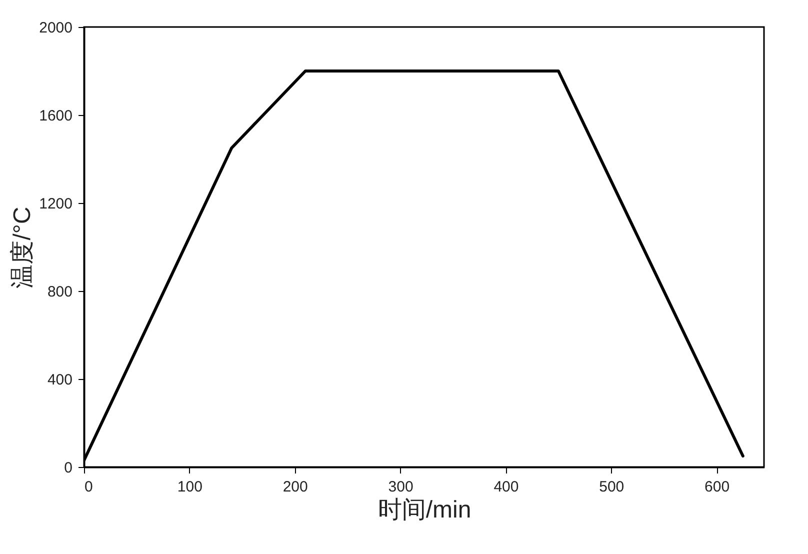  Describe the element at coordinates (55, 204) in the screenshot. I see `y-tick-label: 1200` at that location.